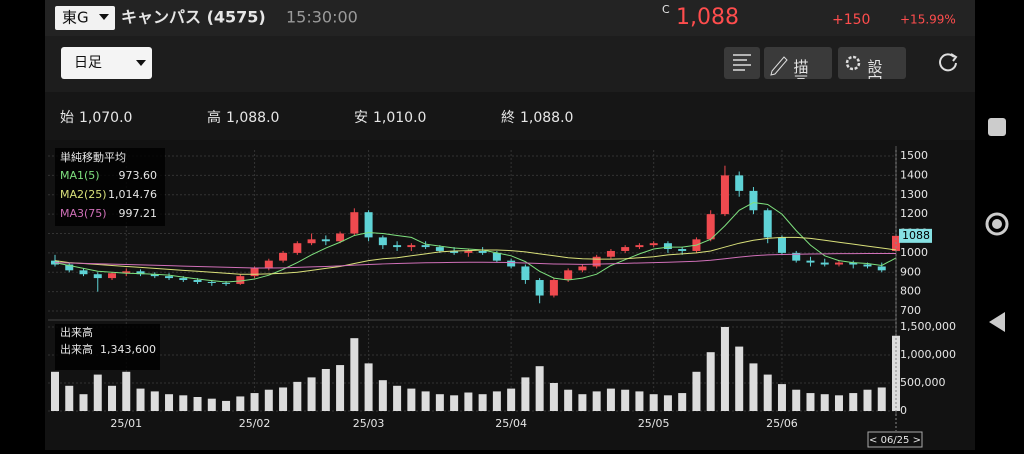  What do you see at coordinates (997, 322) in the screenshot?
I see `nav-back` at bounding box center [997, 322].